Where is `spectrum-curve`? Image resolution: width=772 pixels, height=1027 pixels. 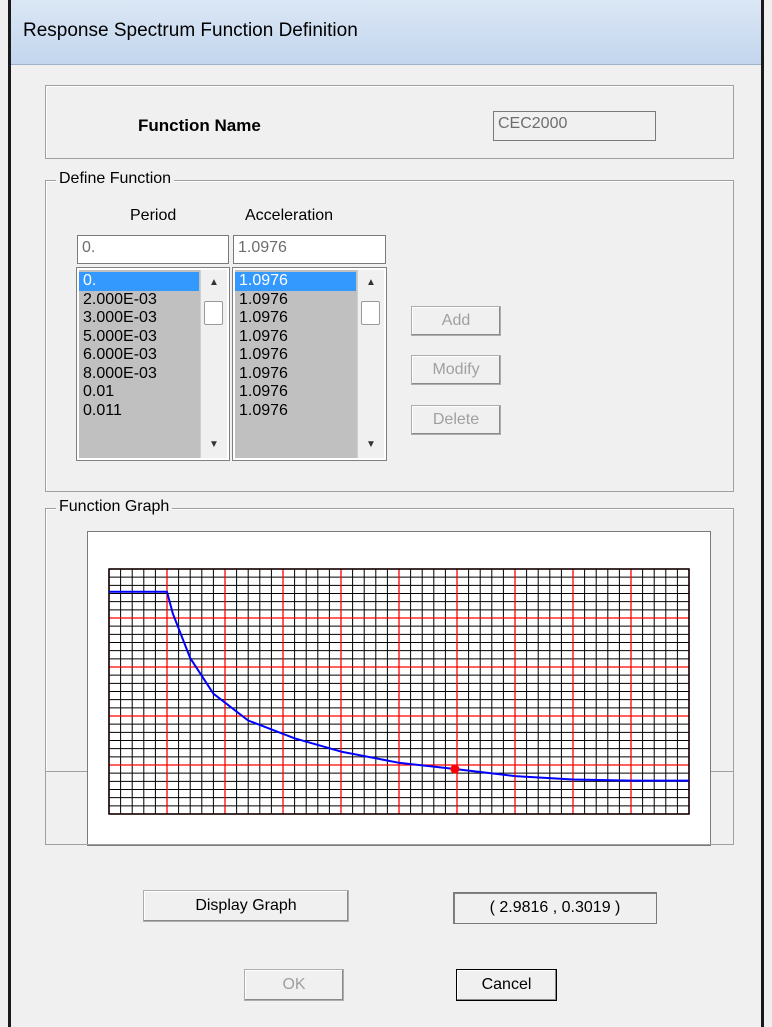
spectrum-curve is located at coordinates (399, 686).